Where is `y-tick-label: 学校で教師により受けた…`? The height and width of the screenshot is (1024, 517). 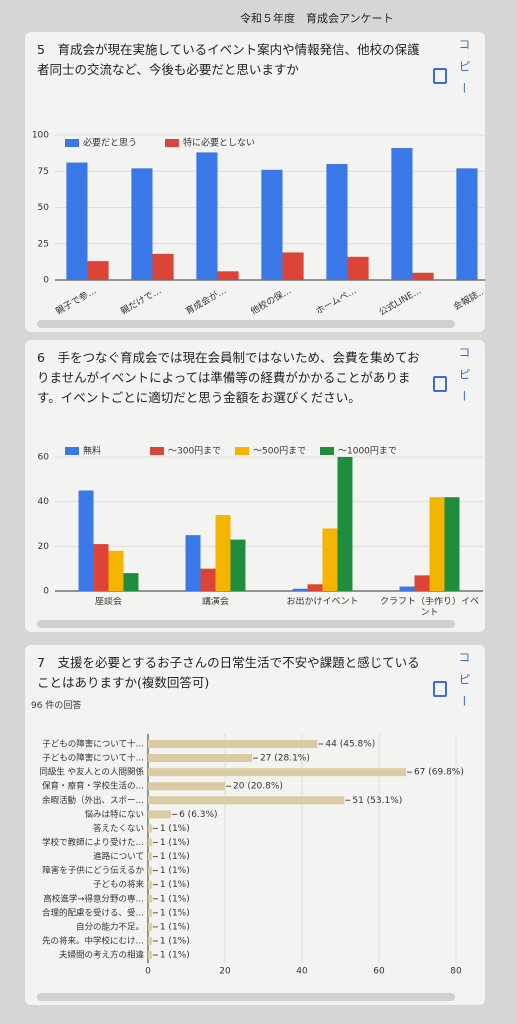 y-tick-label: 学校で教師により受けた… is located at coordinates (93, 842).